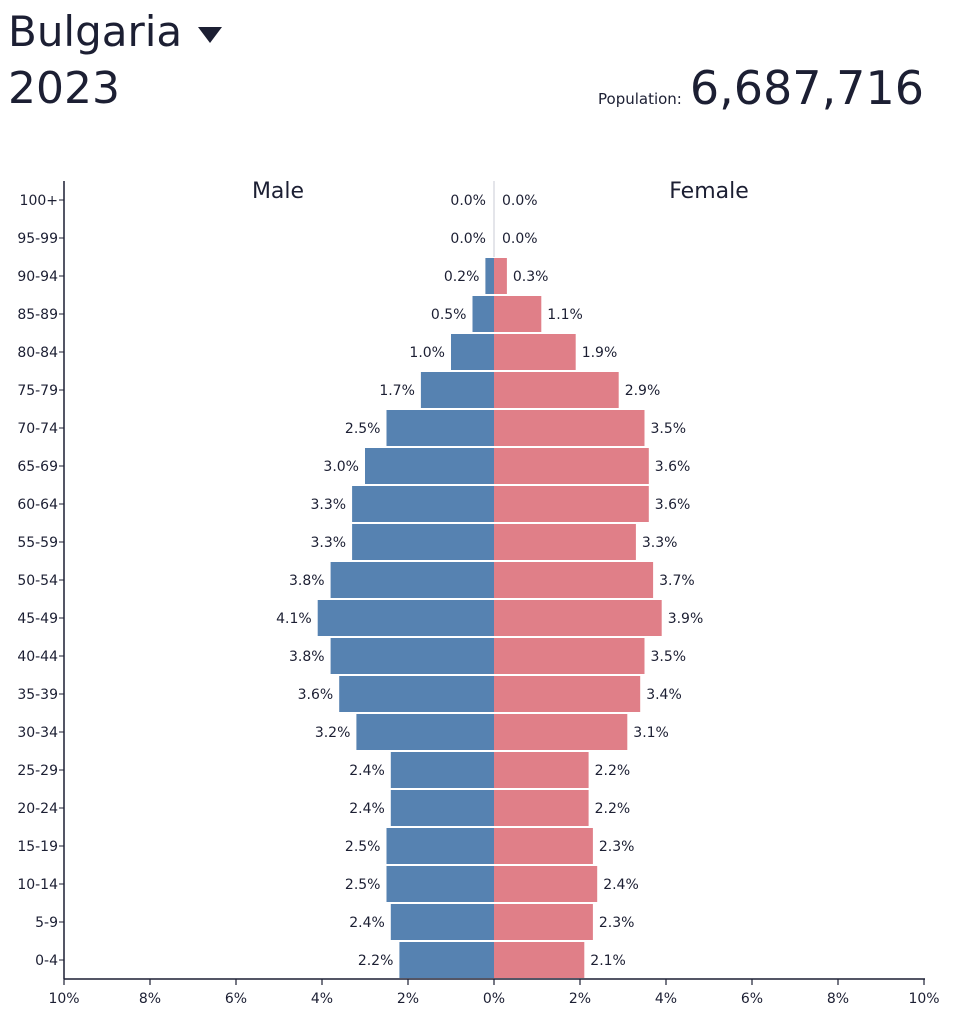  What do you see at coordinates (39, 201) in the screenshot?
I see `age-group-label: 100+` at bounding box center [39, 201].